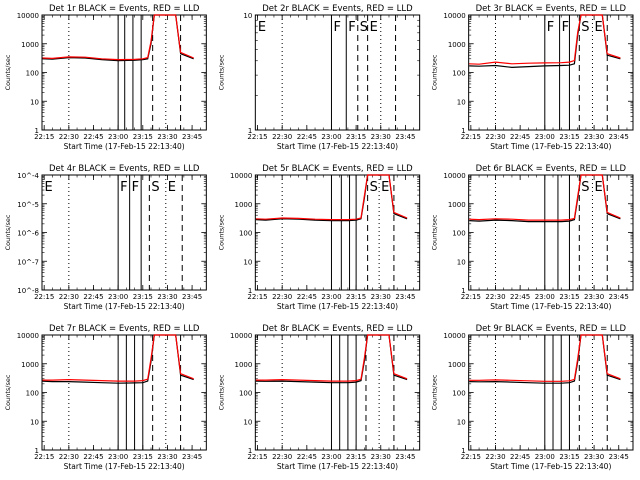  What do you see at coordinates (28, 205) in the screenshot?
I see `y-tick-label: 10^-5` at bounding box center [28, 205].